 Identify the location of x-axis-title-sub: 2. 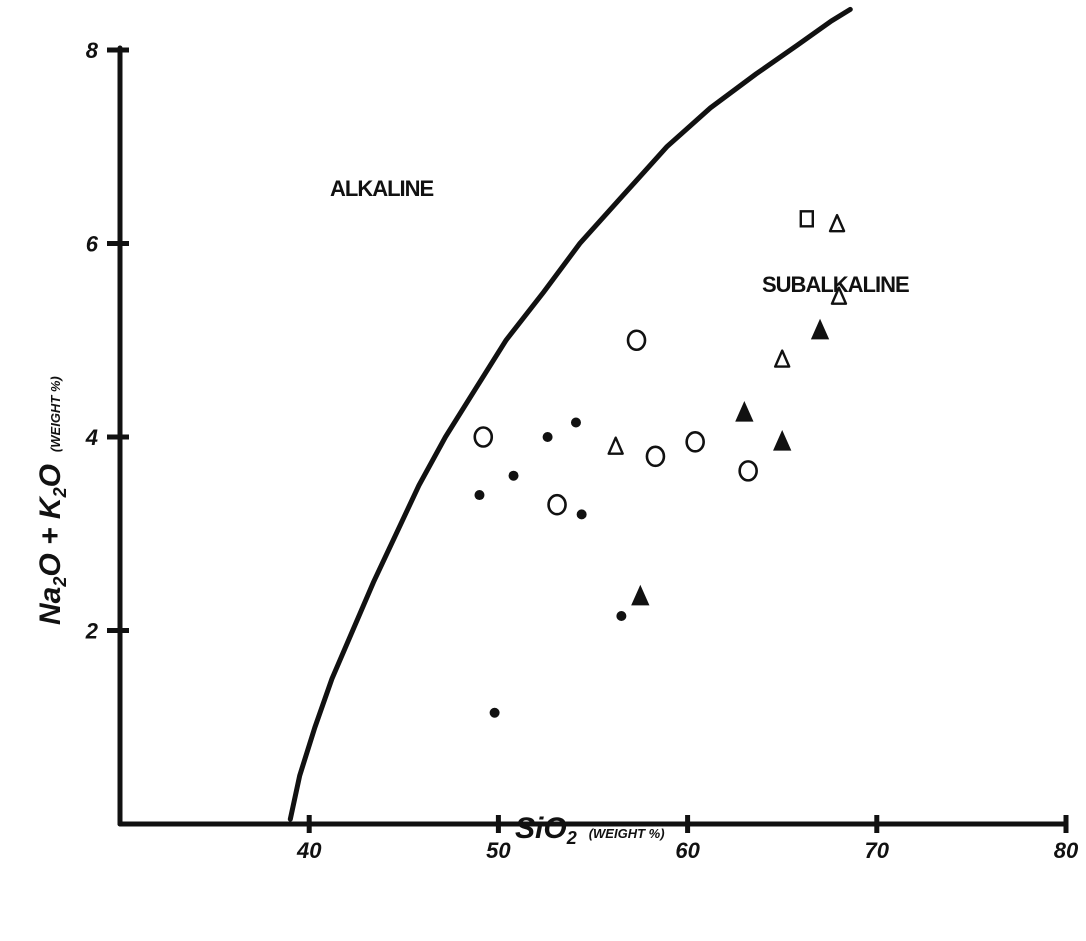
(571, 838).